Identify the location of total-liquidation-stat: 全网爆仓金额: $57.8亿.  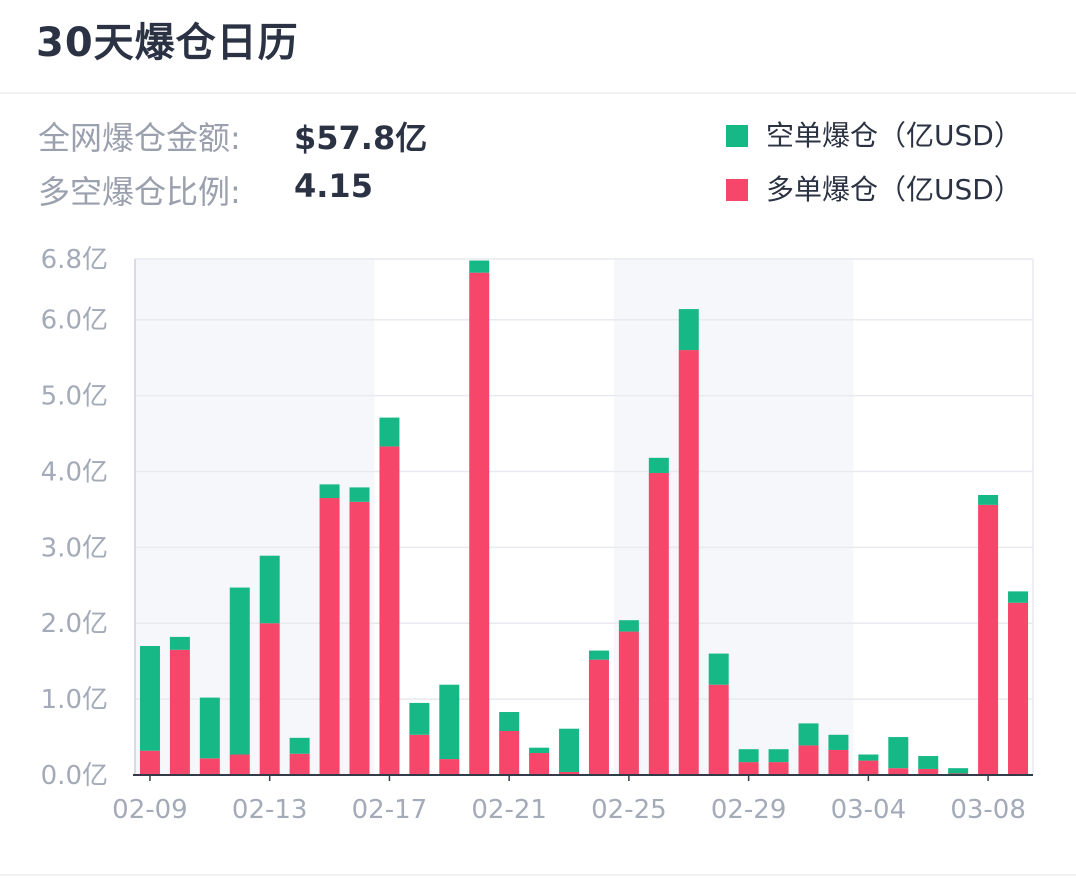
(232, 136).